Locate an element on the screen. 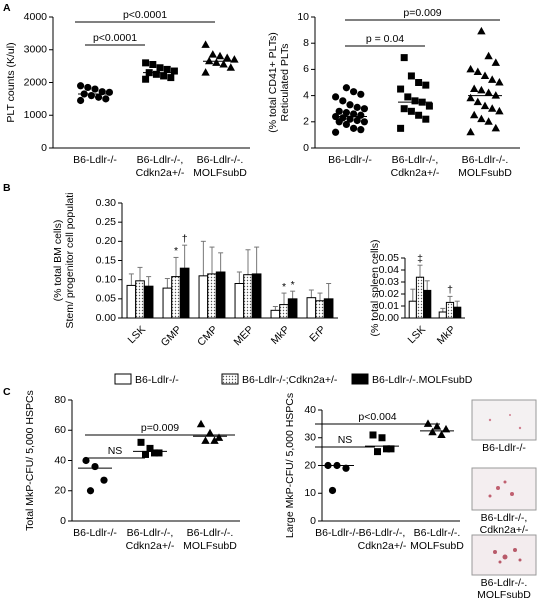 Image resolution: width=540 pixels, height=599 pixels. x-tick-label: B6-Ldlr-/-. is located at coordinates (220, 160).